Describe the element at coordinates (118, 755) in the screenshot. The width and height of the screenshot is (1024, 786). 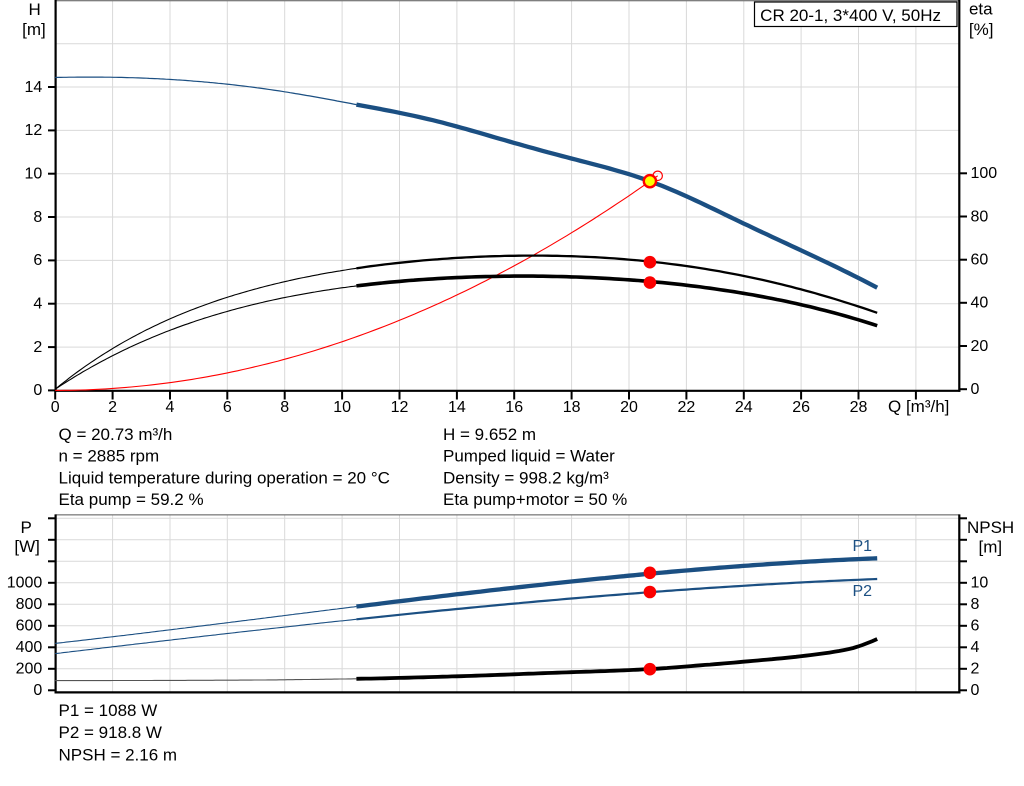
I see `svg-text: NPSH = 2.16 m` at that location.